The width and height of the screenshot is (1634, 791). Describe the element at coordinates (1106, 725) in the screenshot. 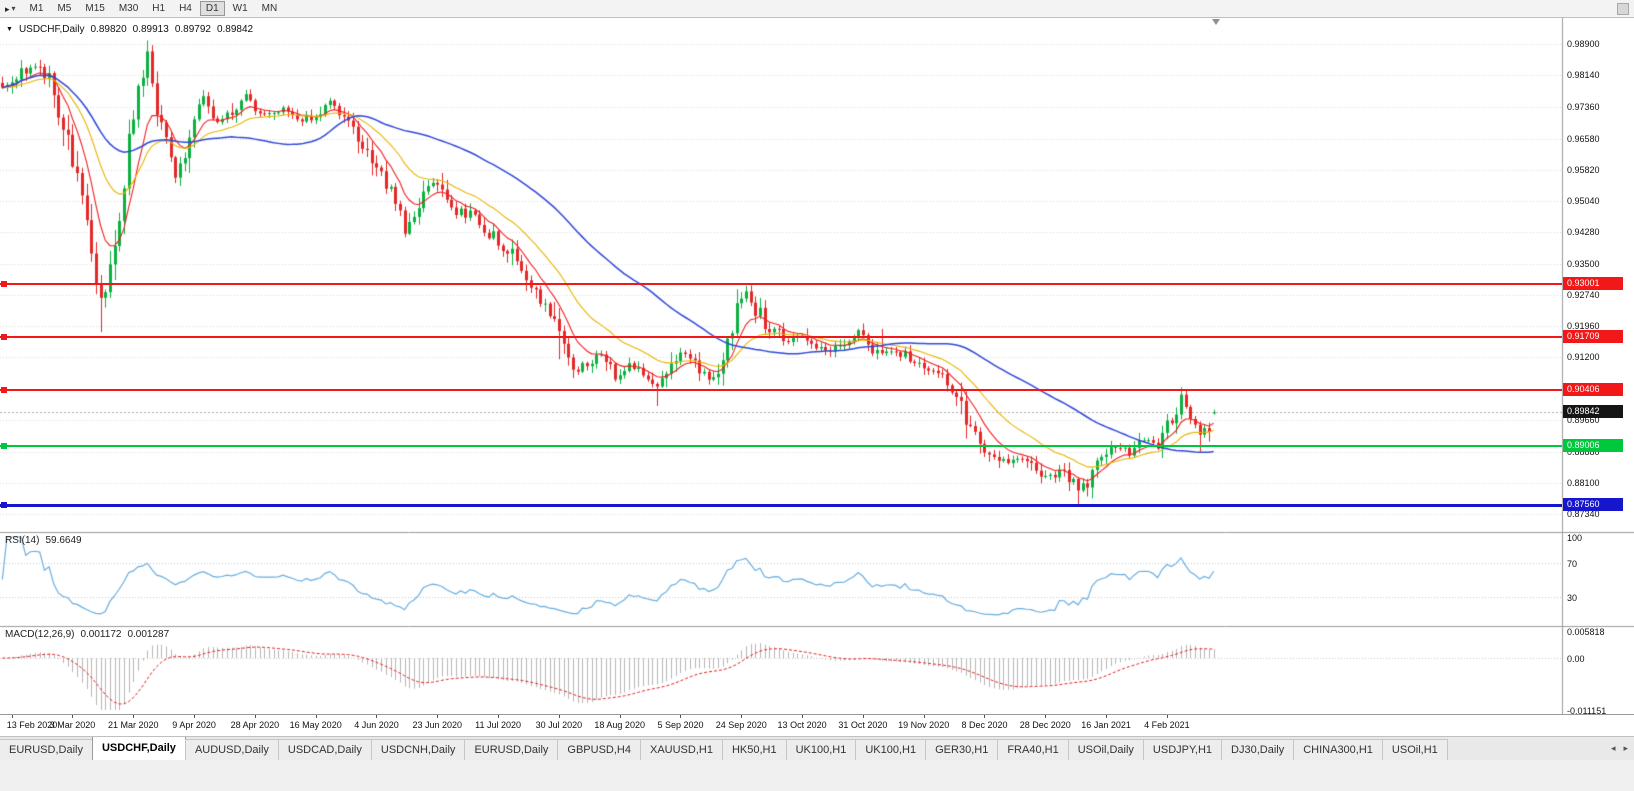

I see `date-axis-label: 16 Jan 2021` at that location.